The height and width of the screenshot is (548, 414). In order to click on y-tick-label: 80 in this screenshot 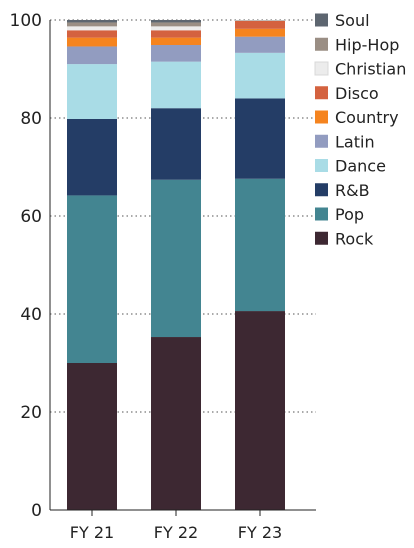, I will do `click(31, 119)`.